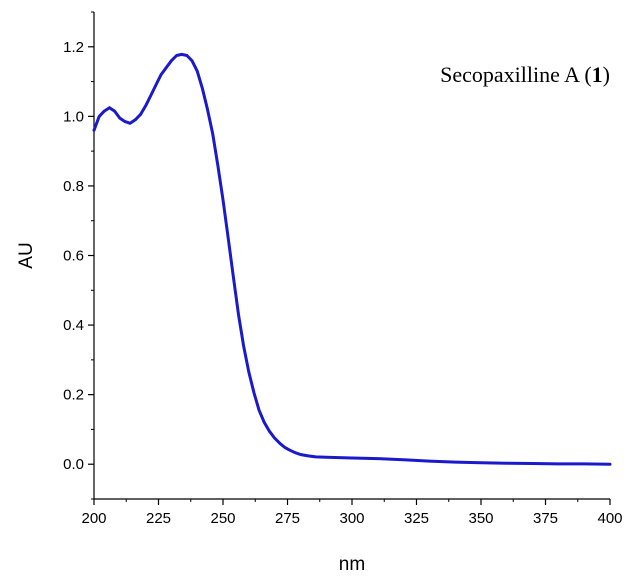 The height and width of the screenshot is (579, 630). What do you see at coordinates (73, 395) in the screenshot?
I see `y-tick-label: 0.2` at bounding box center [73, 395].